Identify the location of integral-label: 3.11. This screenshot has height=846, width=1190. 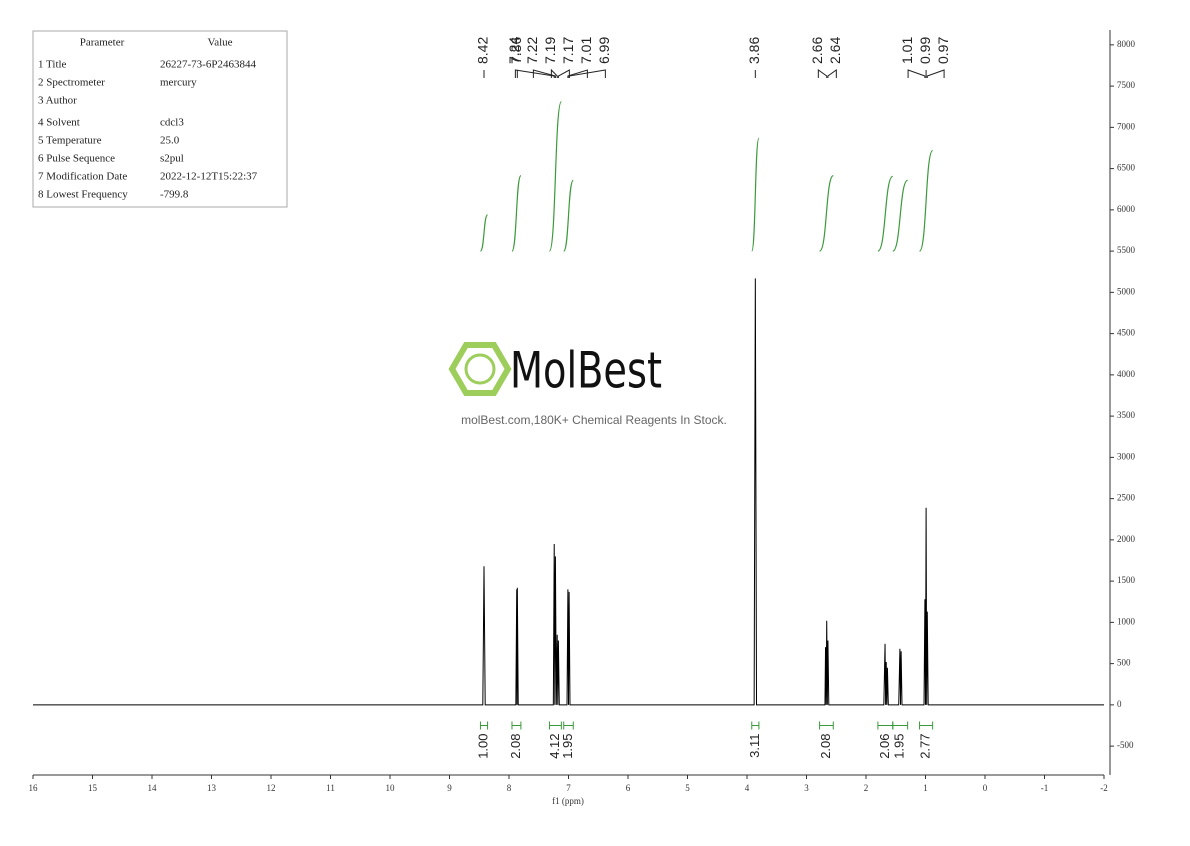
(754, 745).